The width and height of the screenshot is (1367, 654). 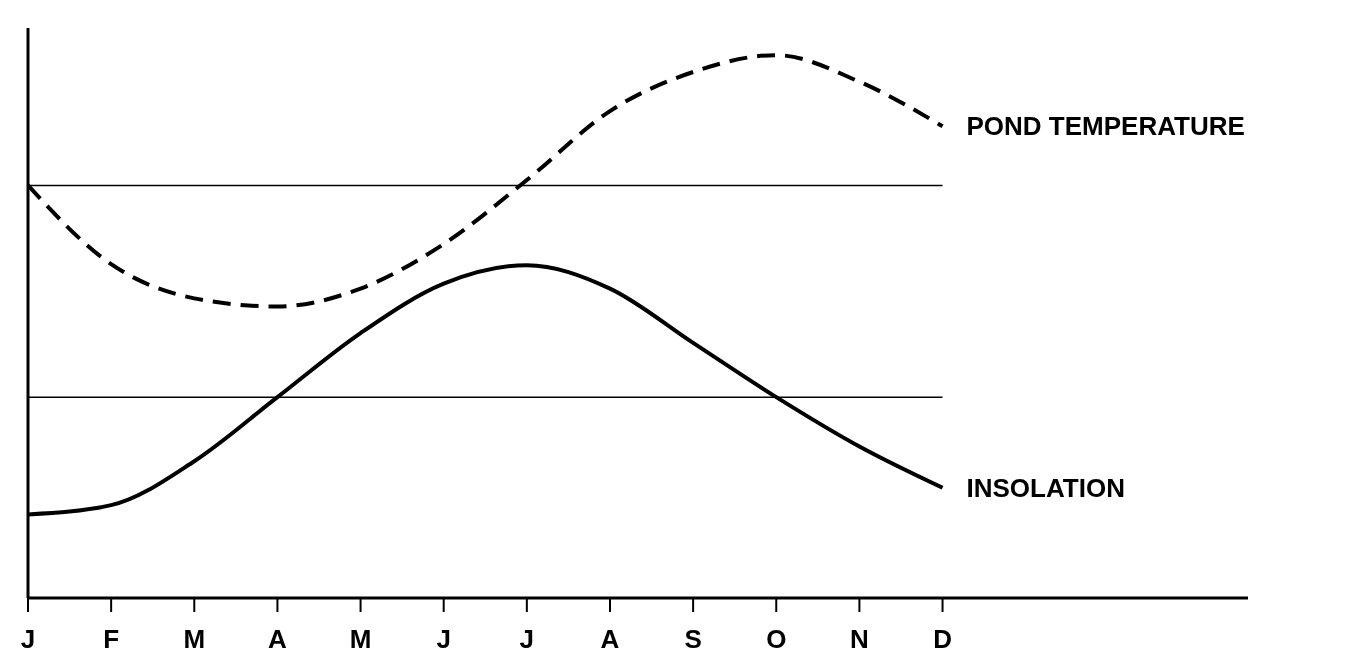 I want to click on x-tick-label: S, so click(x=693, y=639).